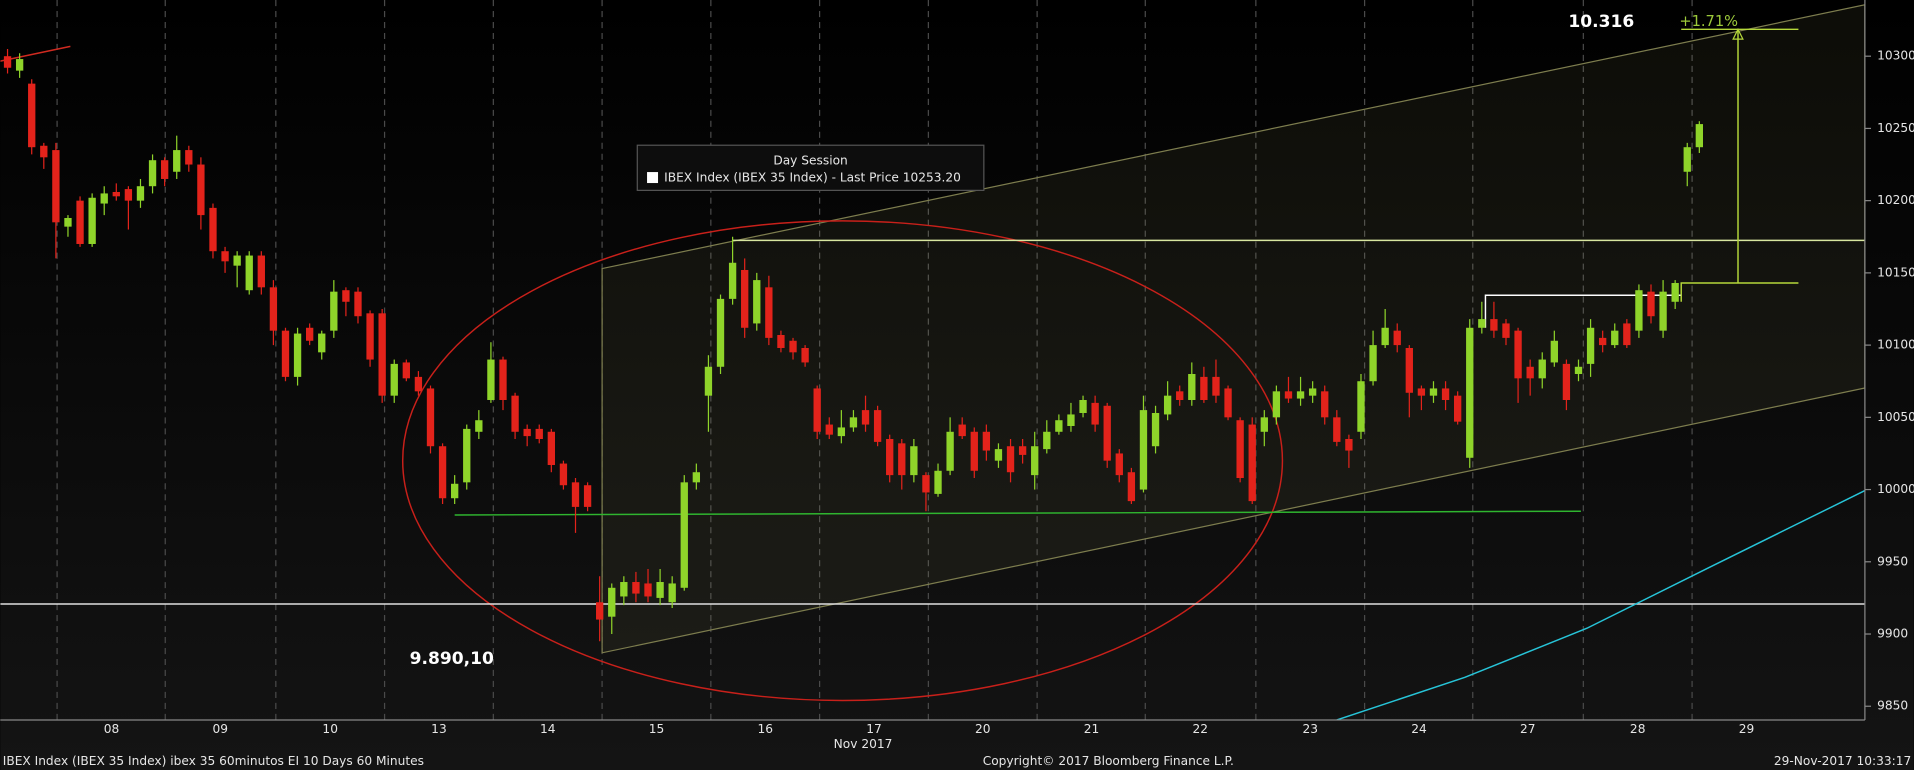 The width and height of the screenshot is (1914, 770). Describe the element at coordinates (452, 659) in the screenshot. I see `annotation: 9.890,10` at that location.